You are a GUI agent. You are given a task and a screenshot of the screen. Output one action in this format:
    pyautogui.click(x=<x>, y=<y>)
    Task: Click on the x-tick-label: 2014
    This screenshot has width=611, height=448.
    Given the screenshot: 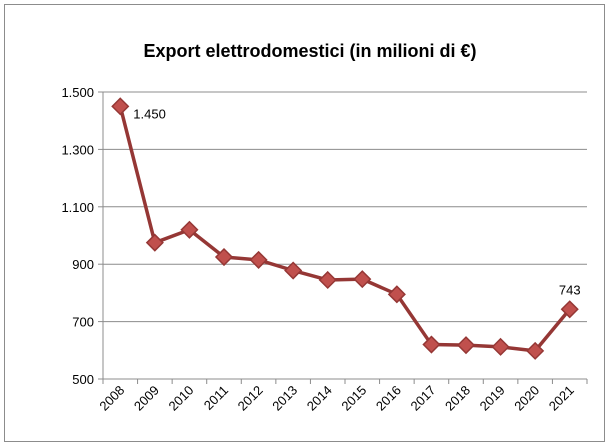 What is the action you would take?
    pyautogui.click(x=319, y=398)
    